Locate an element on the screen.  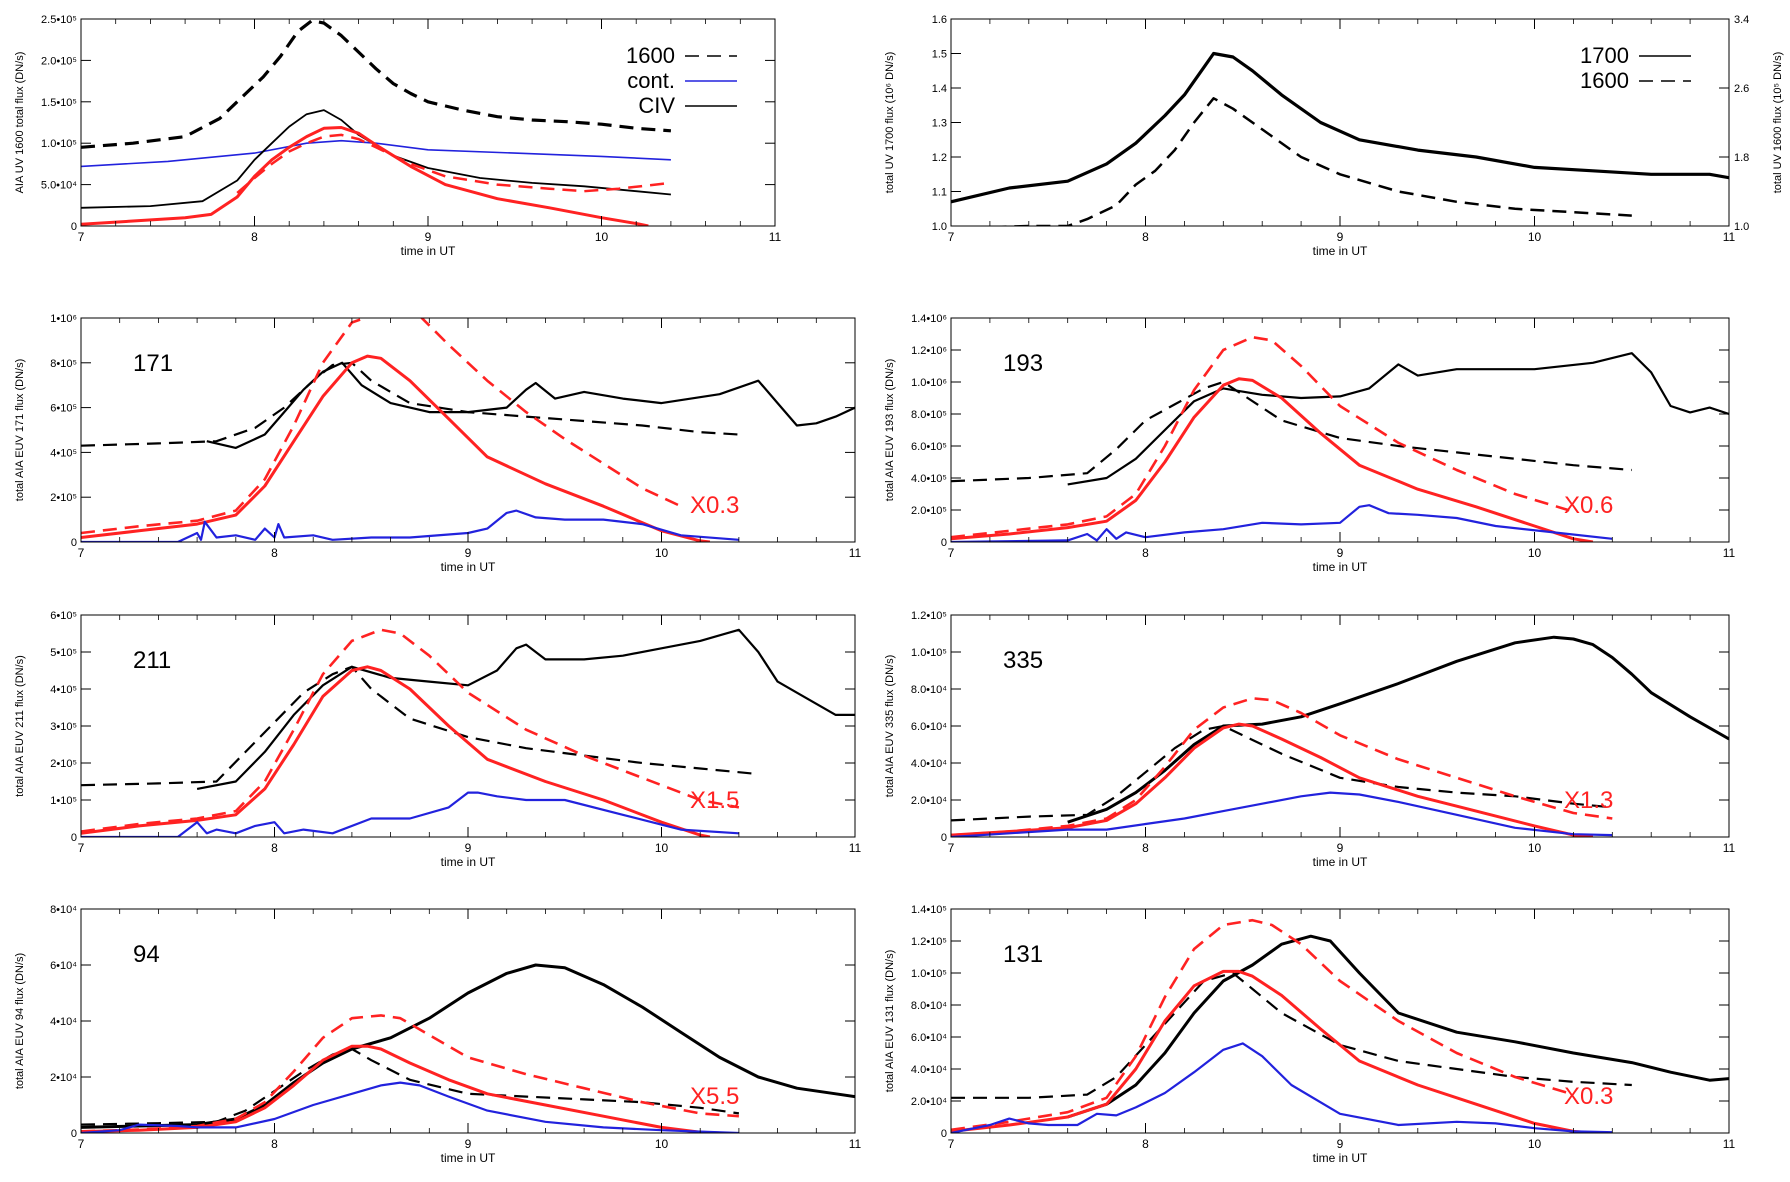
y-axis-label: total AIA EUV 131 flux (DN/s) is located at coordinates (890, 1021).